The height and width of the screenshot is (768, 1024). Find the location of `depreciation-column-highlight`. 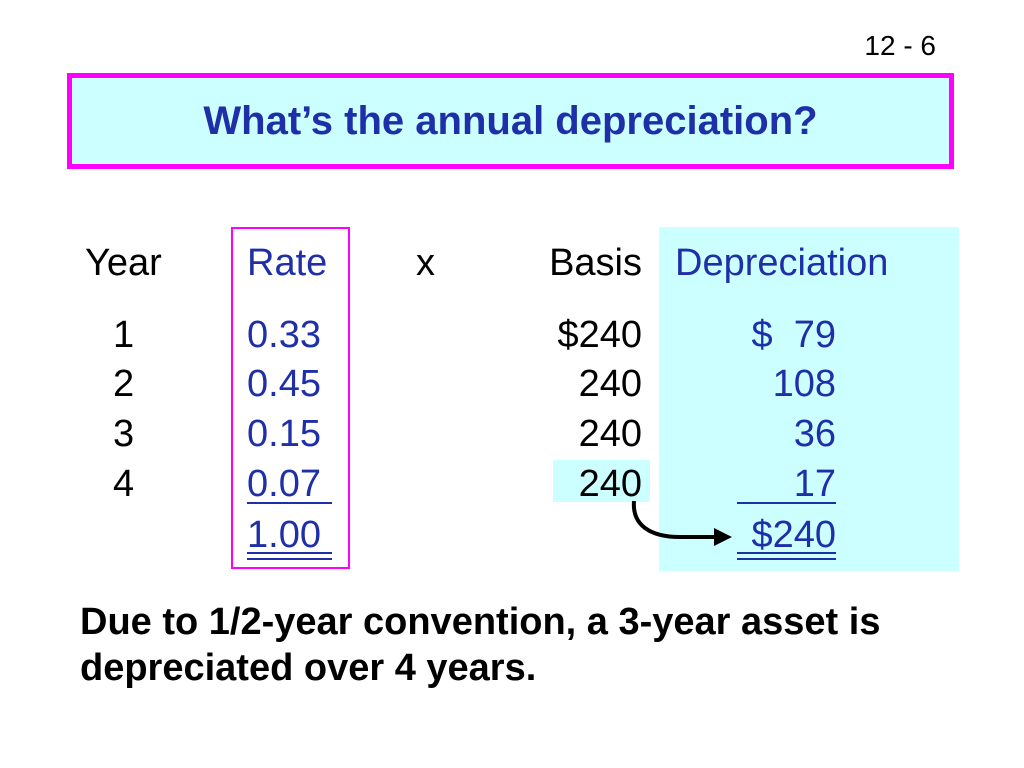

depreciation-column-highlight is located at coordinates (809, 399).